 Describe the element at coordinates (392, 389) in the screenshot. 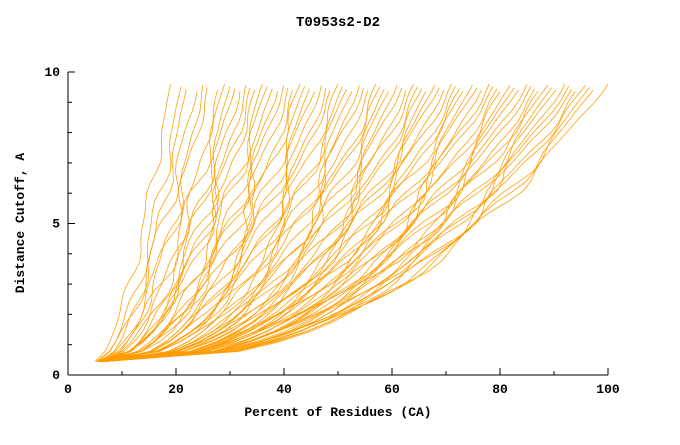

I see `x-tick-label: 60` at that location.